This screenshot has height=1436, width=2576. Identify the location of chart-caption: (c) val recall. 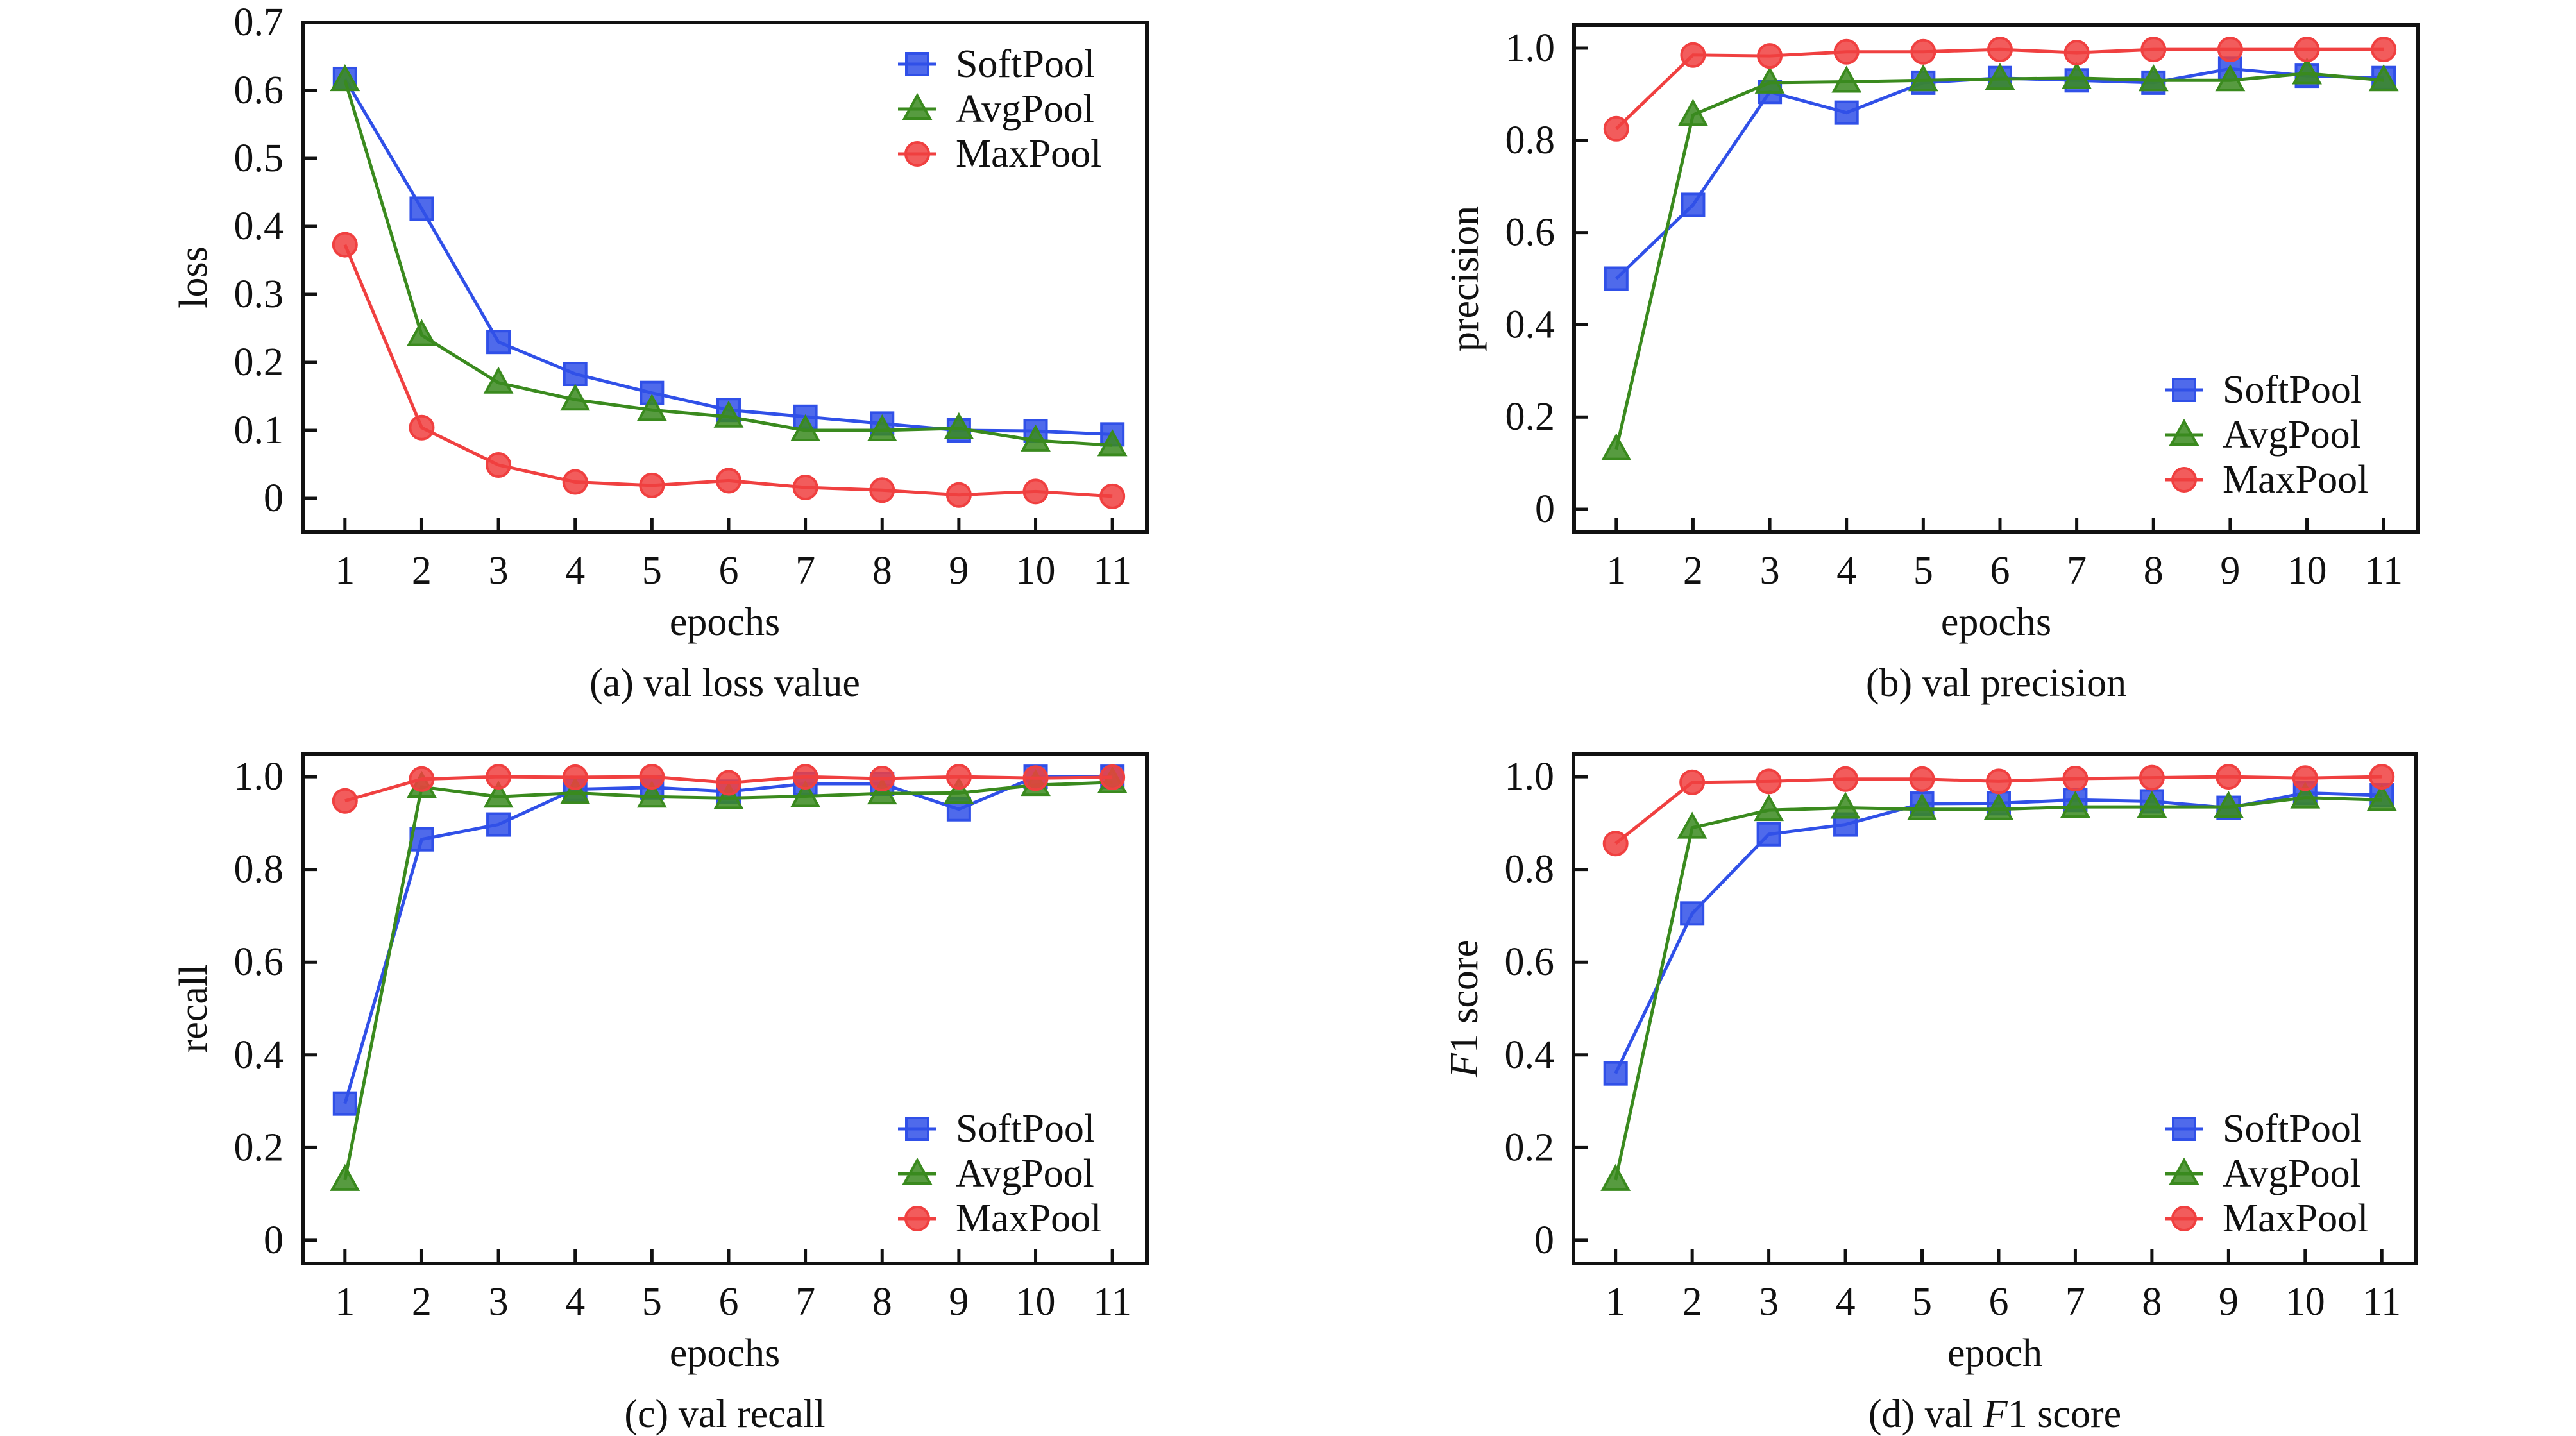
(724, 1414).